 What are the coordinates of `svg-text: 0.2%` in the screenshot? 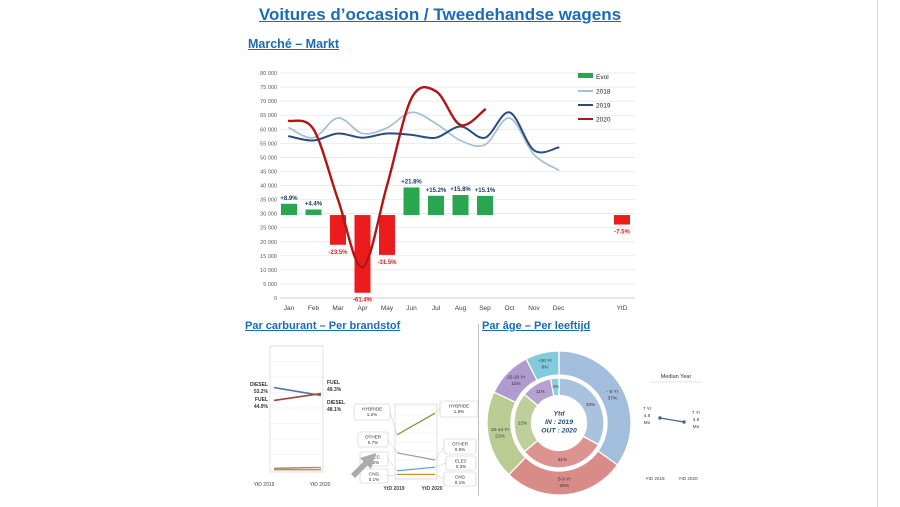 It's located at (374, 462).